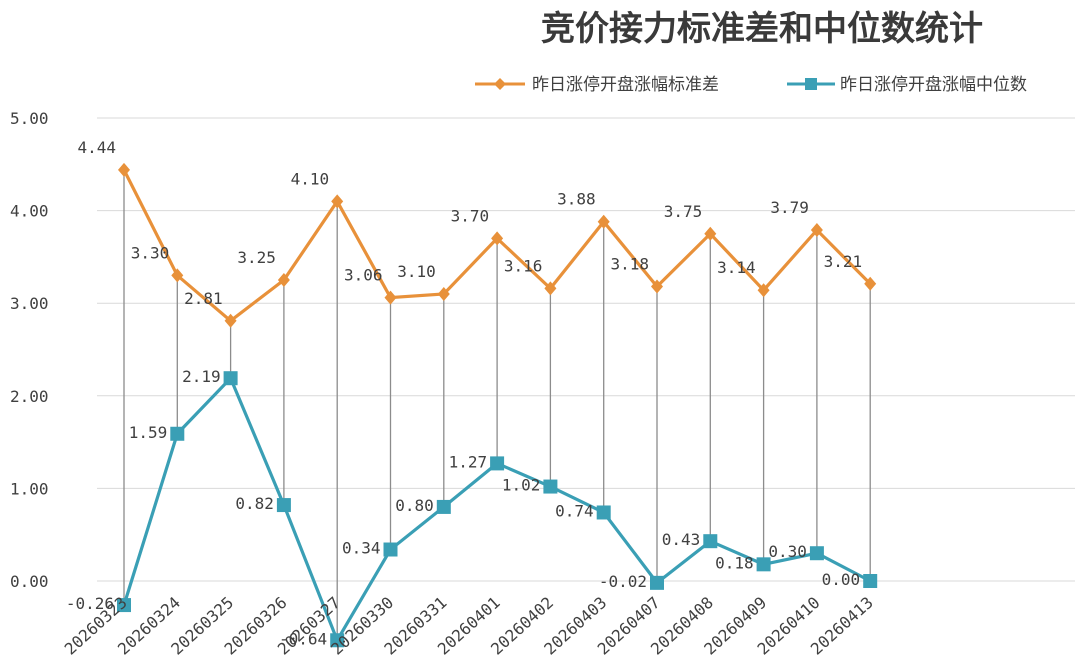  Describe the element at coordinates (625, 85) in the screenshot. I see `legend-label-std: 昨日涨停开盘涨幅标准差` at that location.